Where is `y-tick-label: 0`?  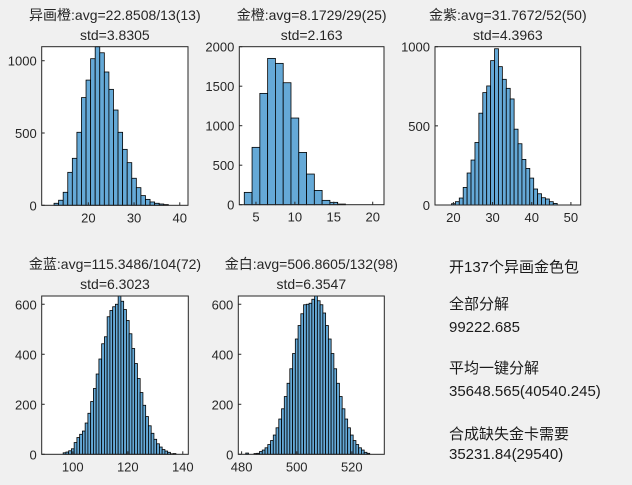 y-tick-label: 0 is located at coordinates (32, 454).